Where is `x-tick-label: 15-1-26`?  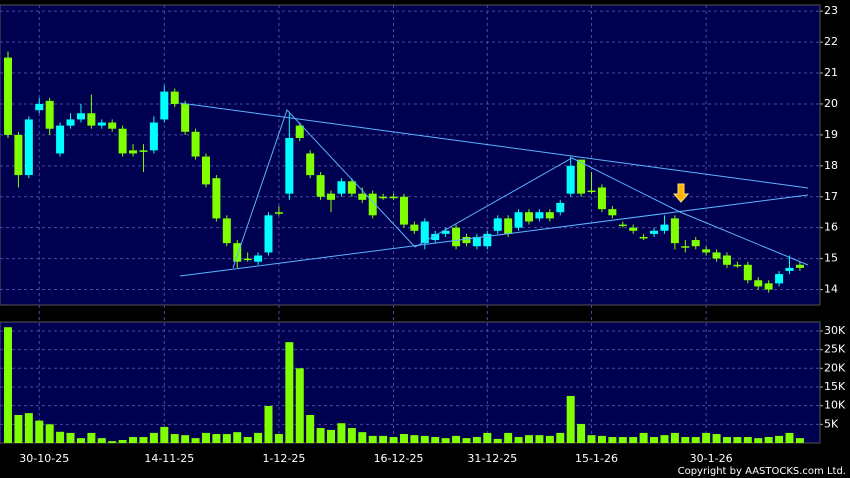
x-tick-label: 15-1-26 is located at coordinates (596, 458).